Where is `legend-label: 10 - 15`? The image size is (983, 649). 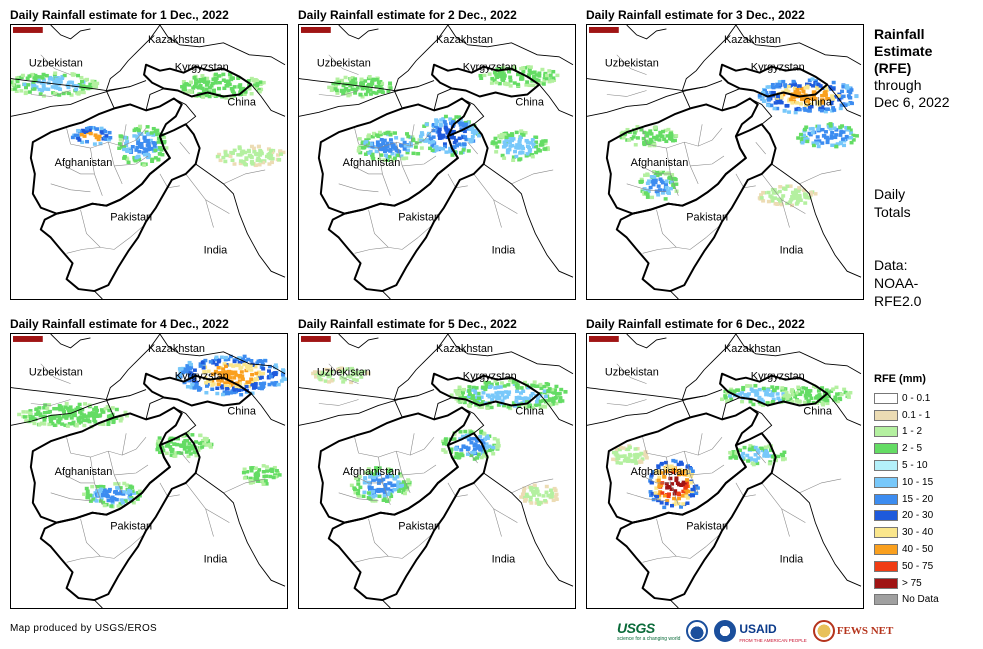 legend-label: 10 - 15 is located at coordinates (918, 482).